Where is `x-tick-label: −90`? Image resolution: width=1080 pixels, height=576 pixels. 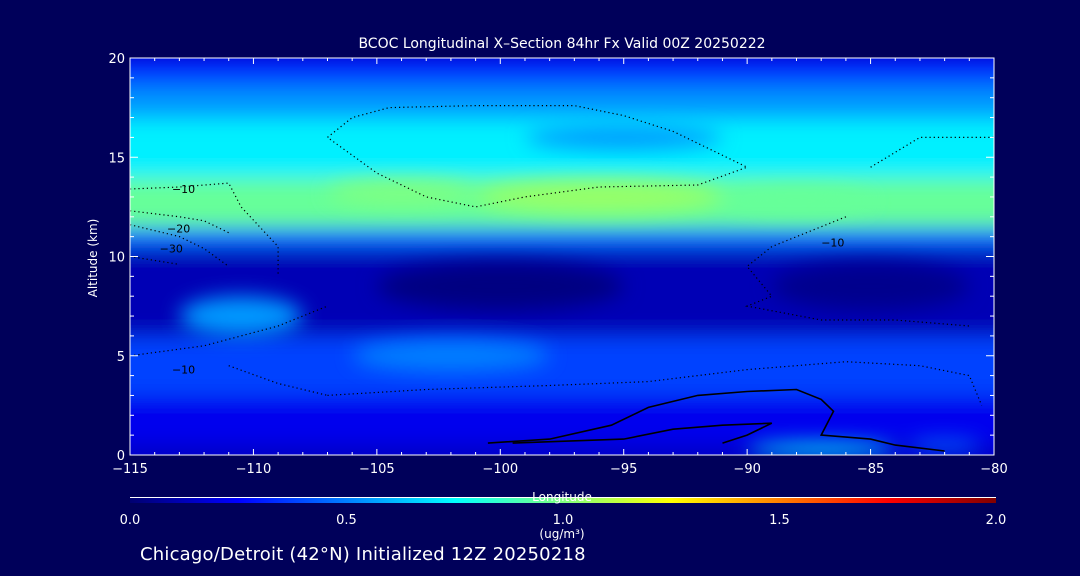
x-tick-label: −90 is located at coordinates (746, 469).